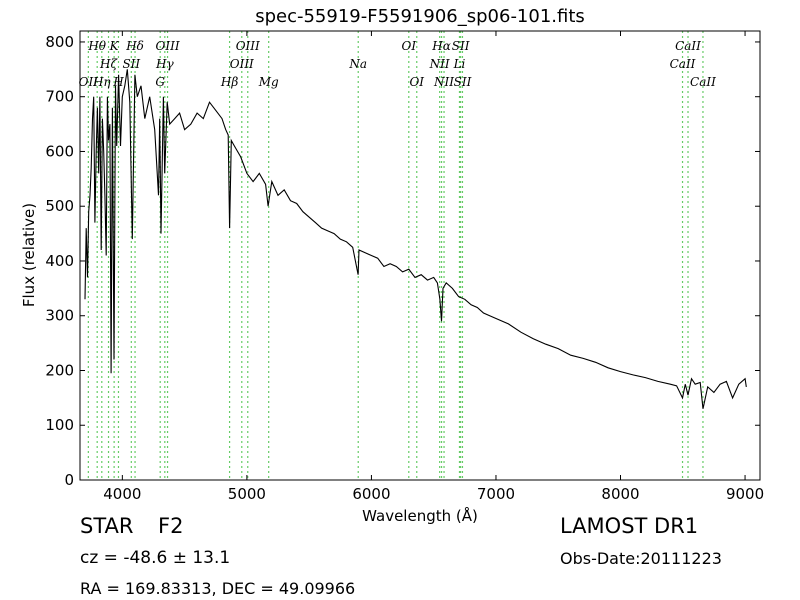 The image size is (800, 600). Describe the element at coordinates (171, 526) in the screenshot. I see `object-subclass: F2` at that location.